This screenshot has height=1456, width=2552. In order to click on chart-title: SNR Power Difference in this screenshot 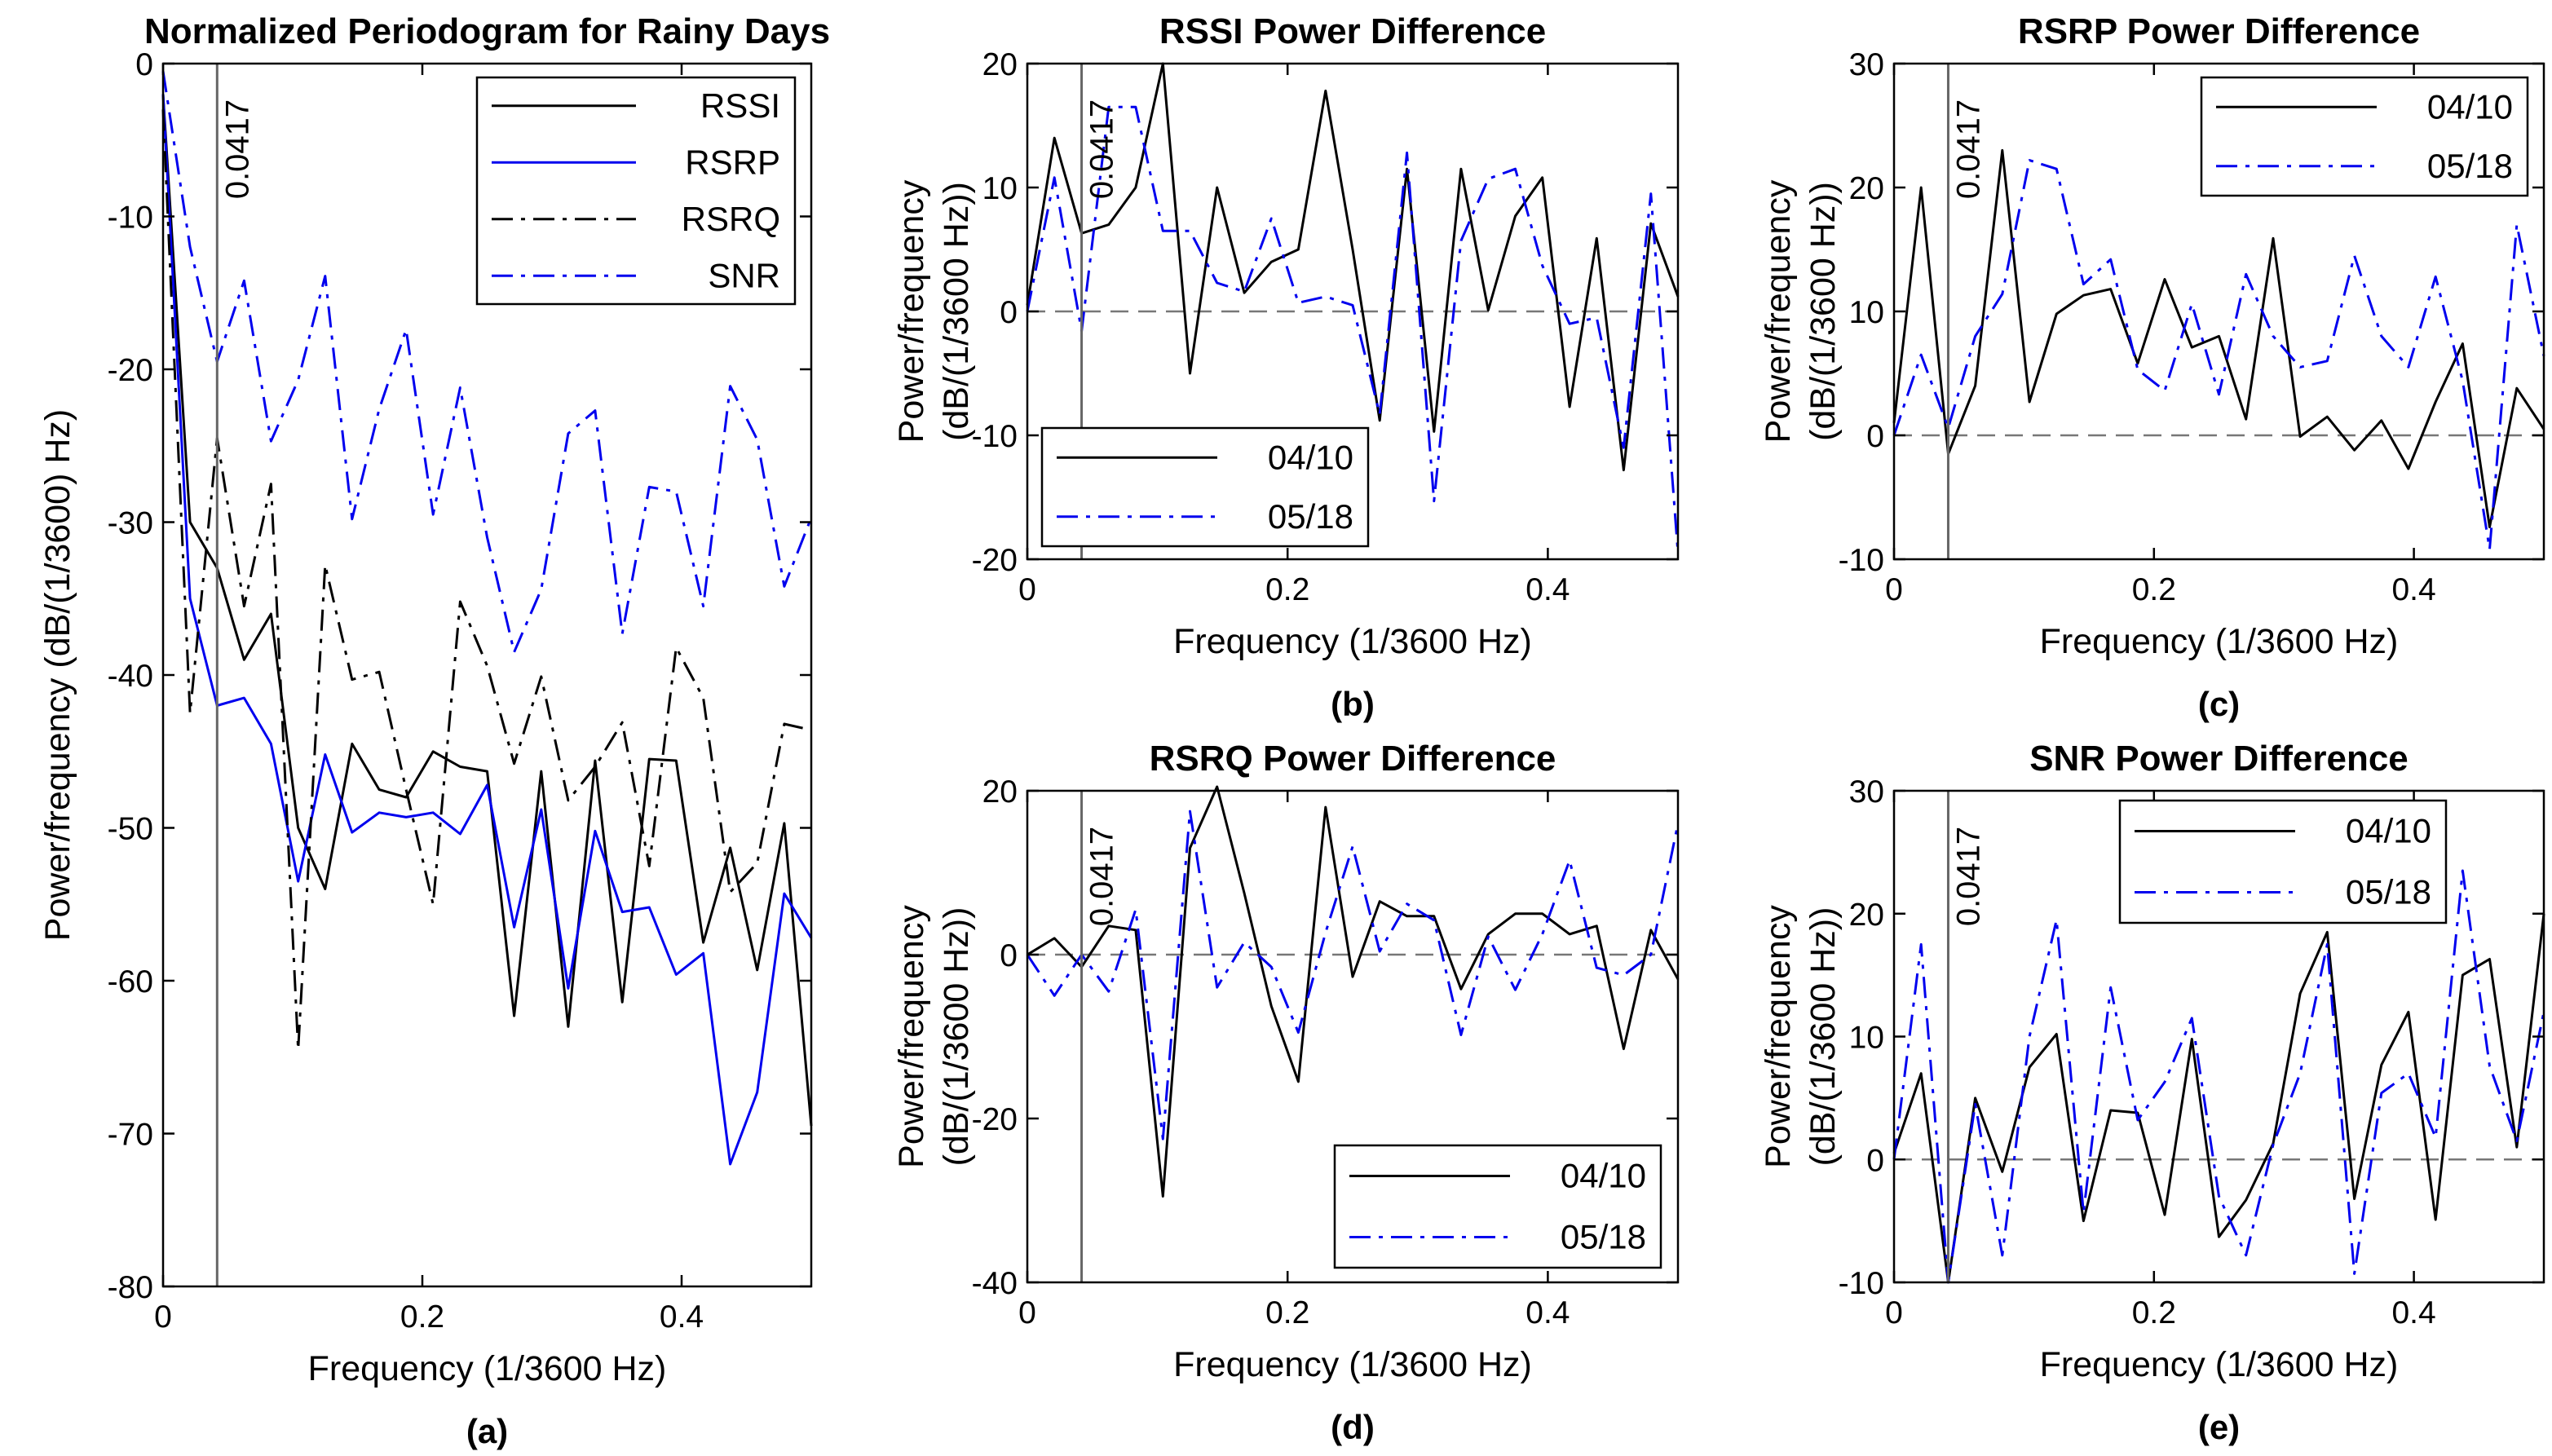, I will do `click(2219, 759)`.